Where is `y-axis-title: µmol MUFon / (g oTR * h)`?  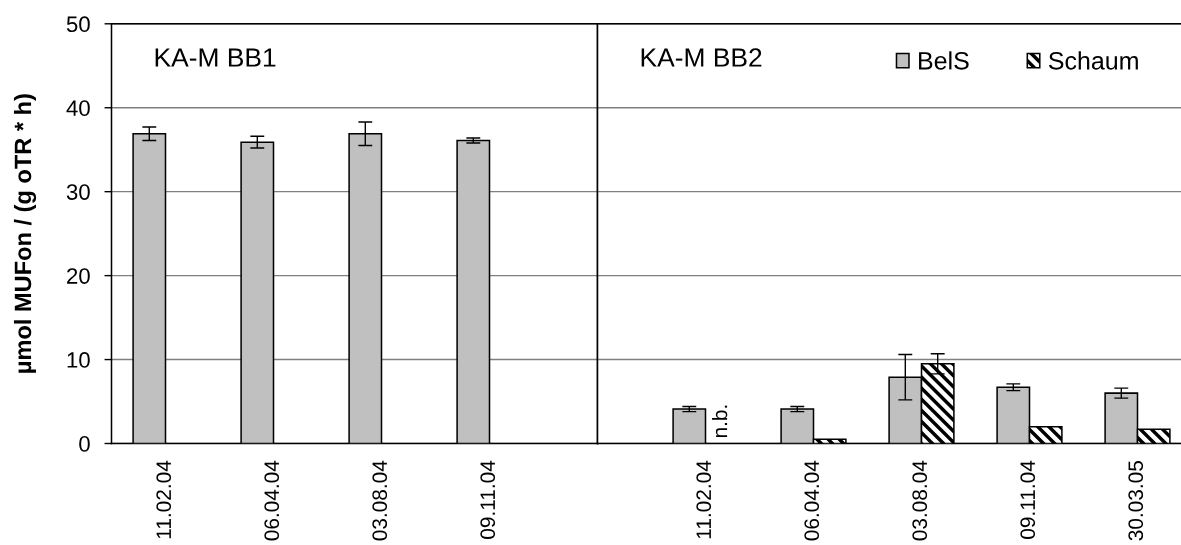
y-axis-title: µmol MUFon / (g oTR * h) is located at coordinates (25, 233).